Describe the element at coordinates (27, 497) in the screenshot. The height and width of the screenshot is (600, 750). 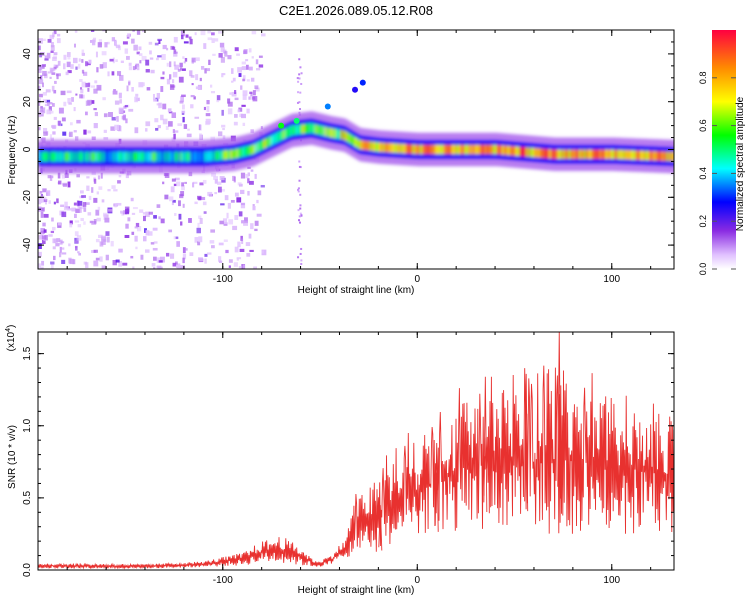
I see `y-tick-label: 0.5` at that location.